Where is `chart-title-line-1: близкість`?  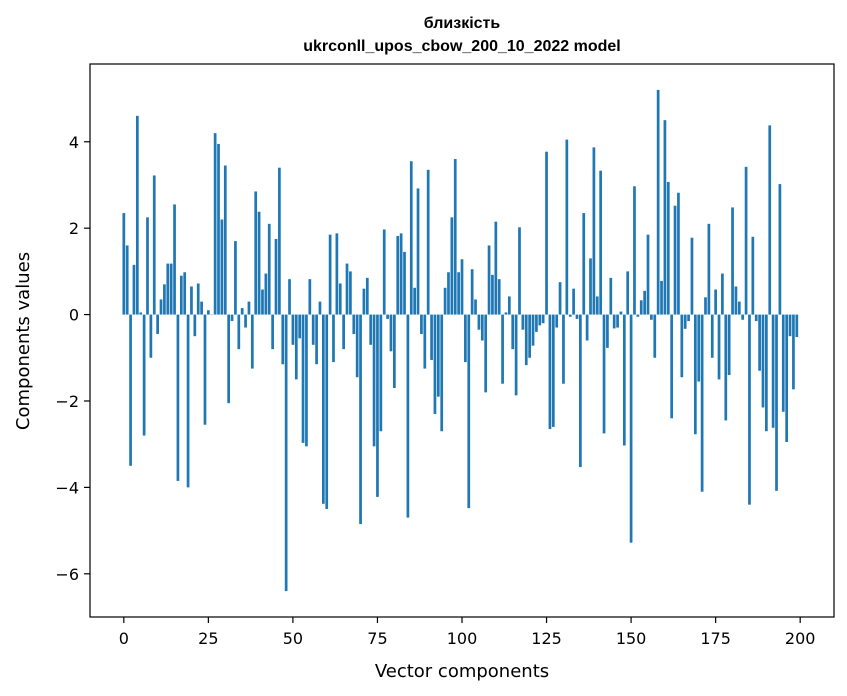 chart-title-line-1: близкість is located at coordinates (462, 23).